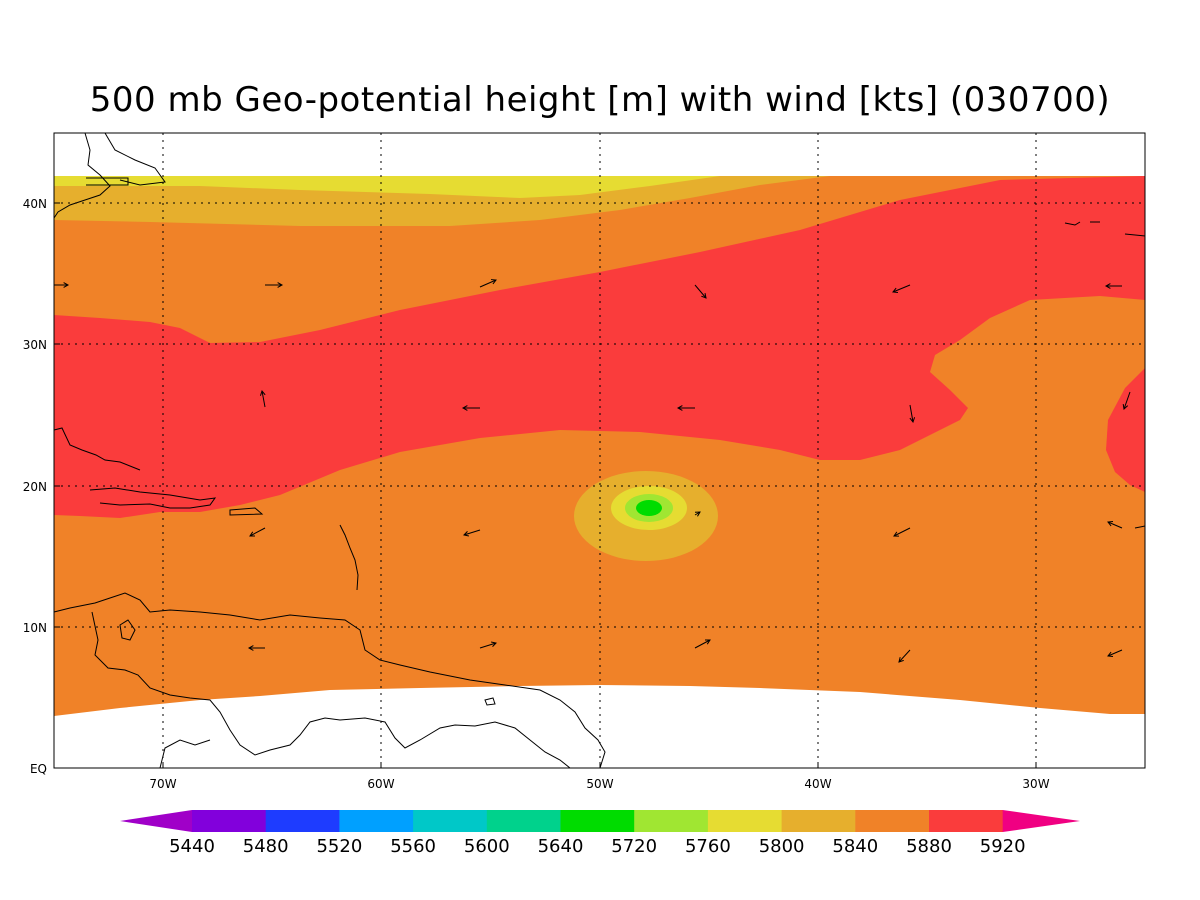 Image resolution: width=1200 pixels, height=900 pixels. Describe the element at coordinates (413, 846) in the screenshot. I see `colorbar-label: 5560` at that location.